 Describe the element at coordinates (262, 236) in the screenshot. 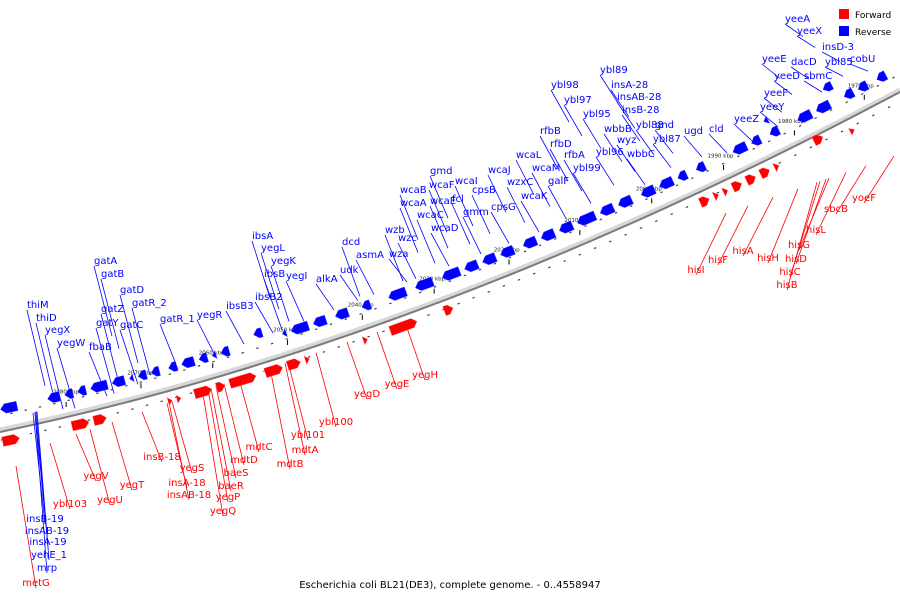

I see `gene-label: ibsA` at that location.